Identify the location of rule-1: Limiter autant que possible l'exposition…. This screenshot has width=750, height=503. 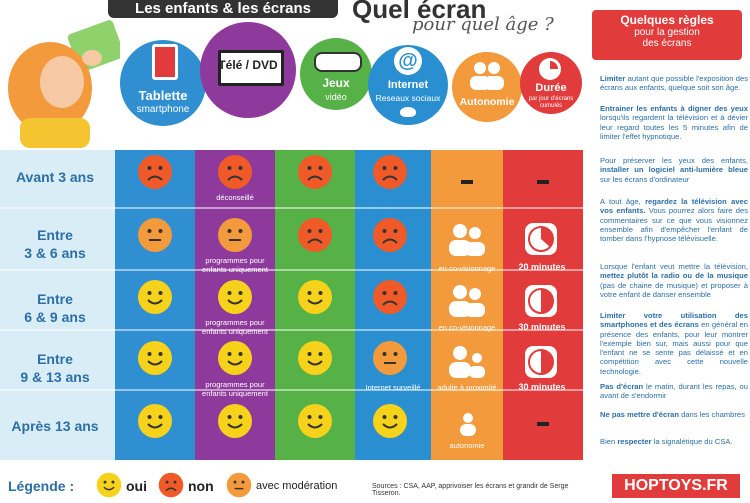
(674, 83).